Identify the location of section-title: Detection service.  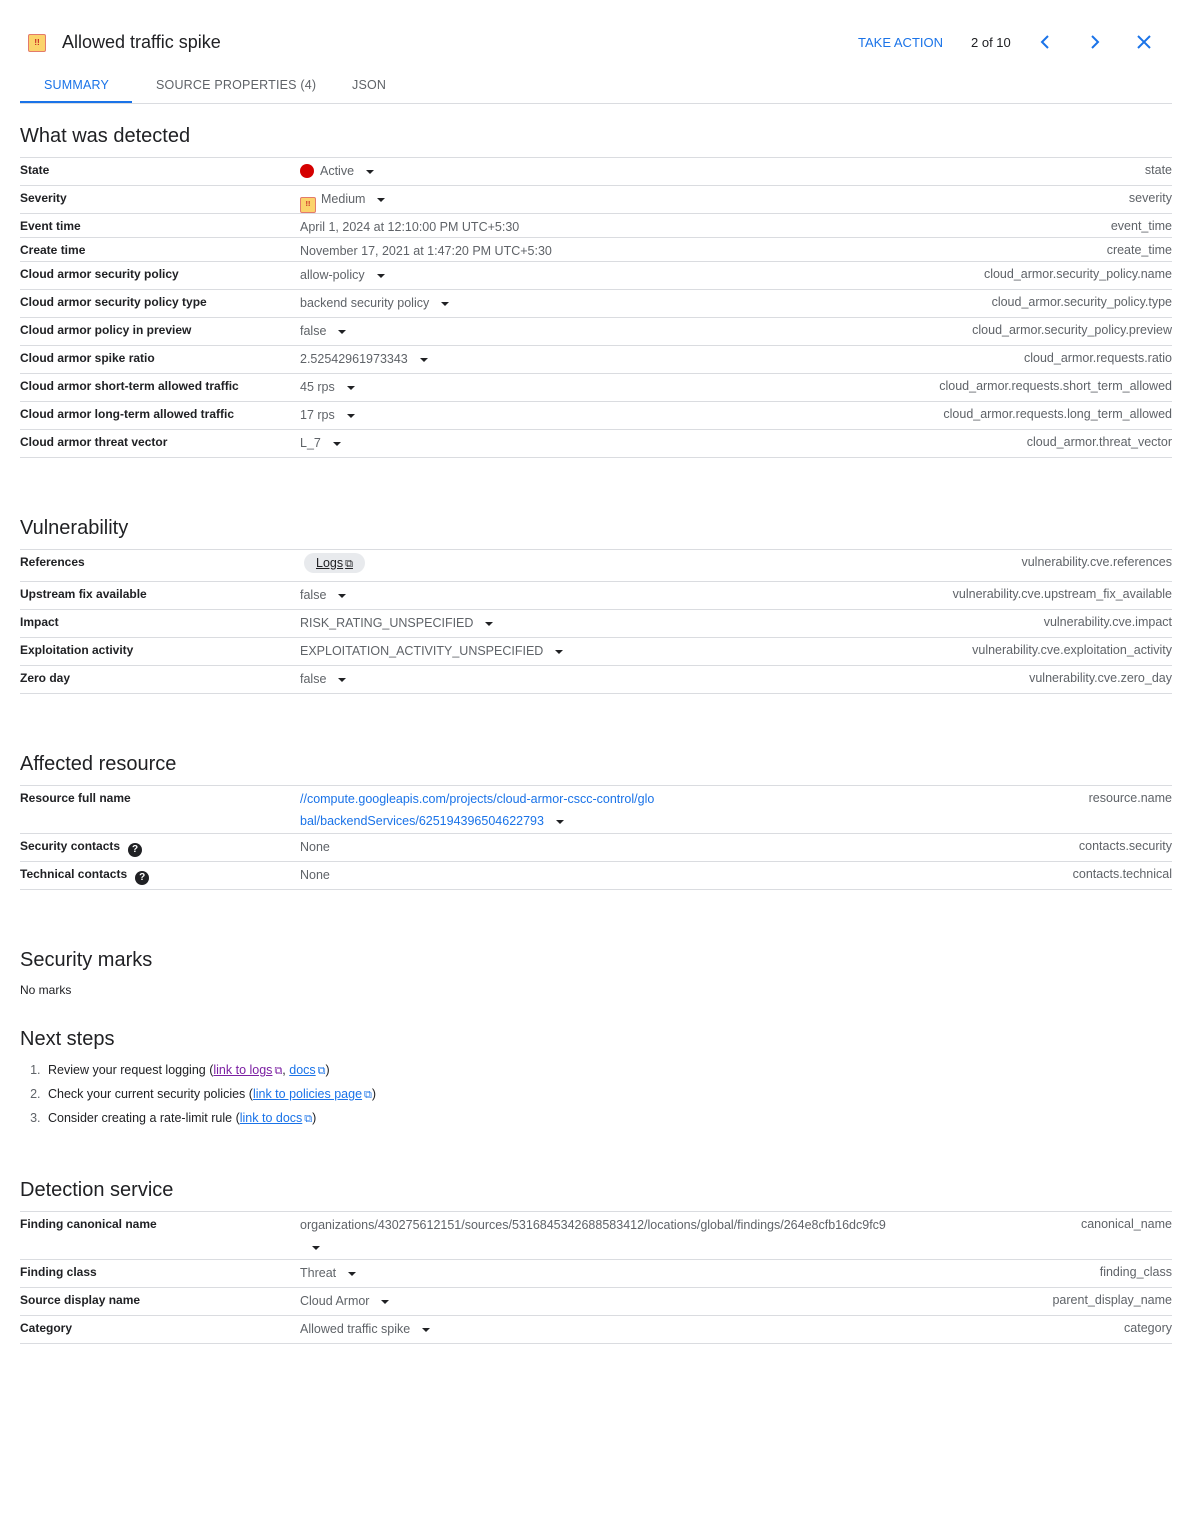
(97, 1190).